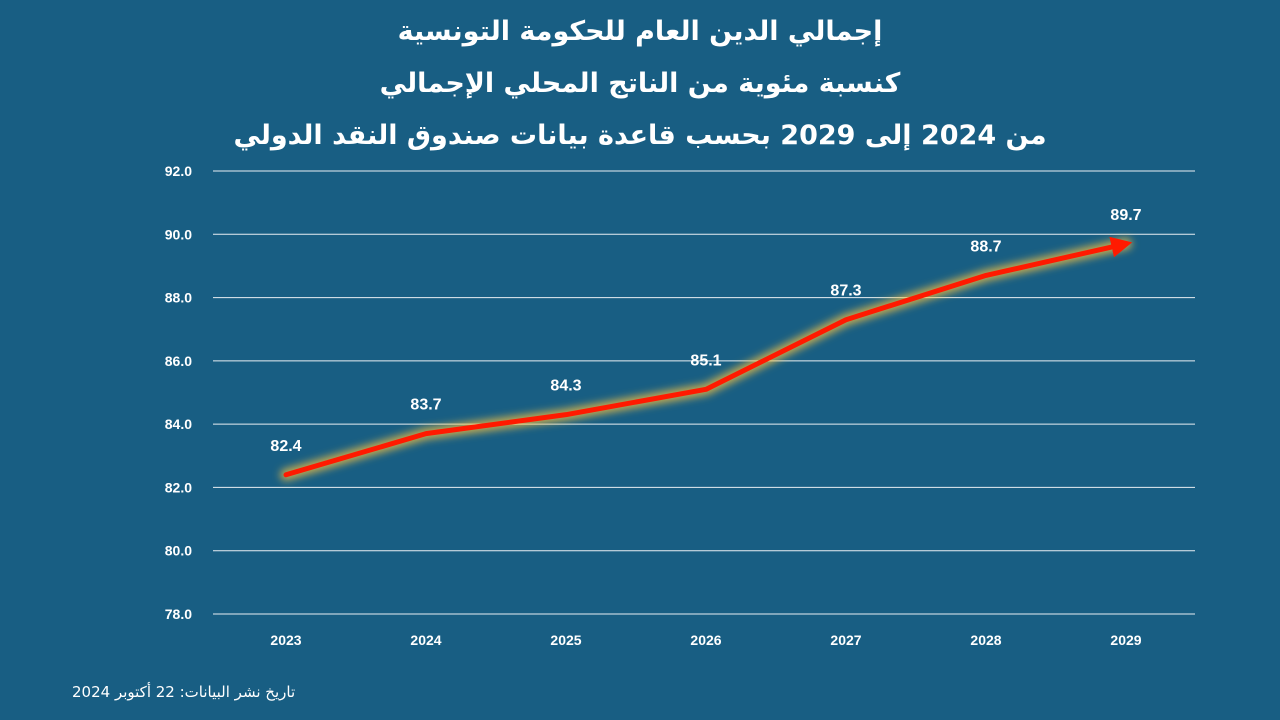 This screenshot has width=1280, height=720. What do you see at coordinates (846, 319) in the screenshot?
I see `data-point-2027` at bounding box center [846, 319].